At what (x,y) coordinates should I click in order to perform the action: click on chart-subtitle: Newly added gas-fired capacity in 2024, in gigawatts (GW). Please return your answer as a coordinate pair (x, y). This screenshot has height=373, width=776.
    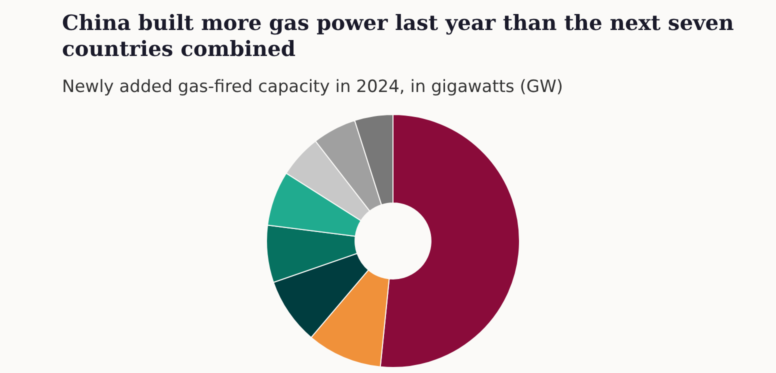
    Looking at the image, I should click on (313, 87).